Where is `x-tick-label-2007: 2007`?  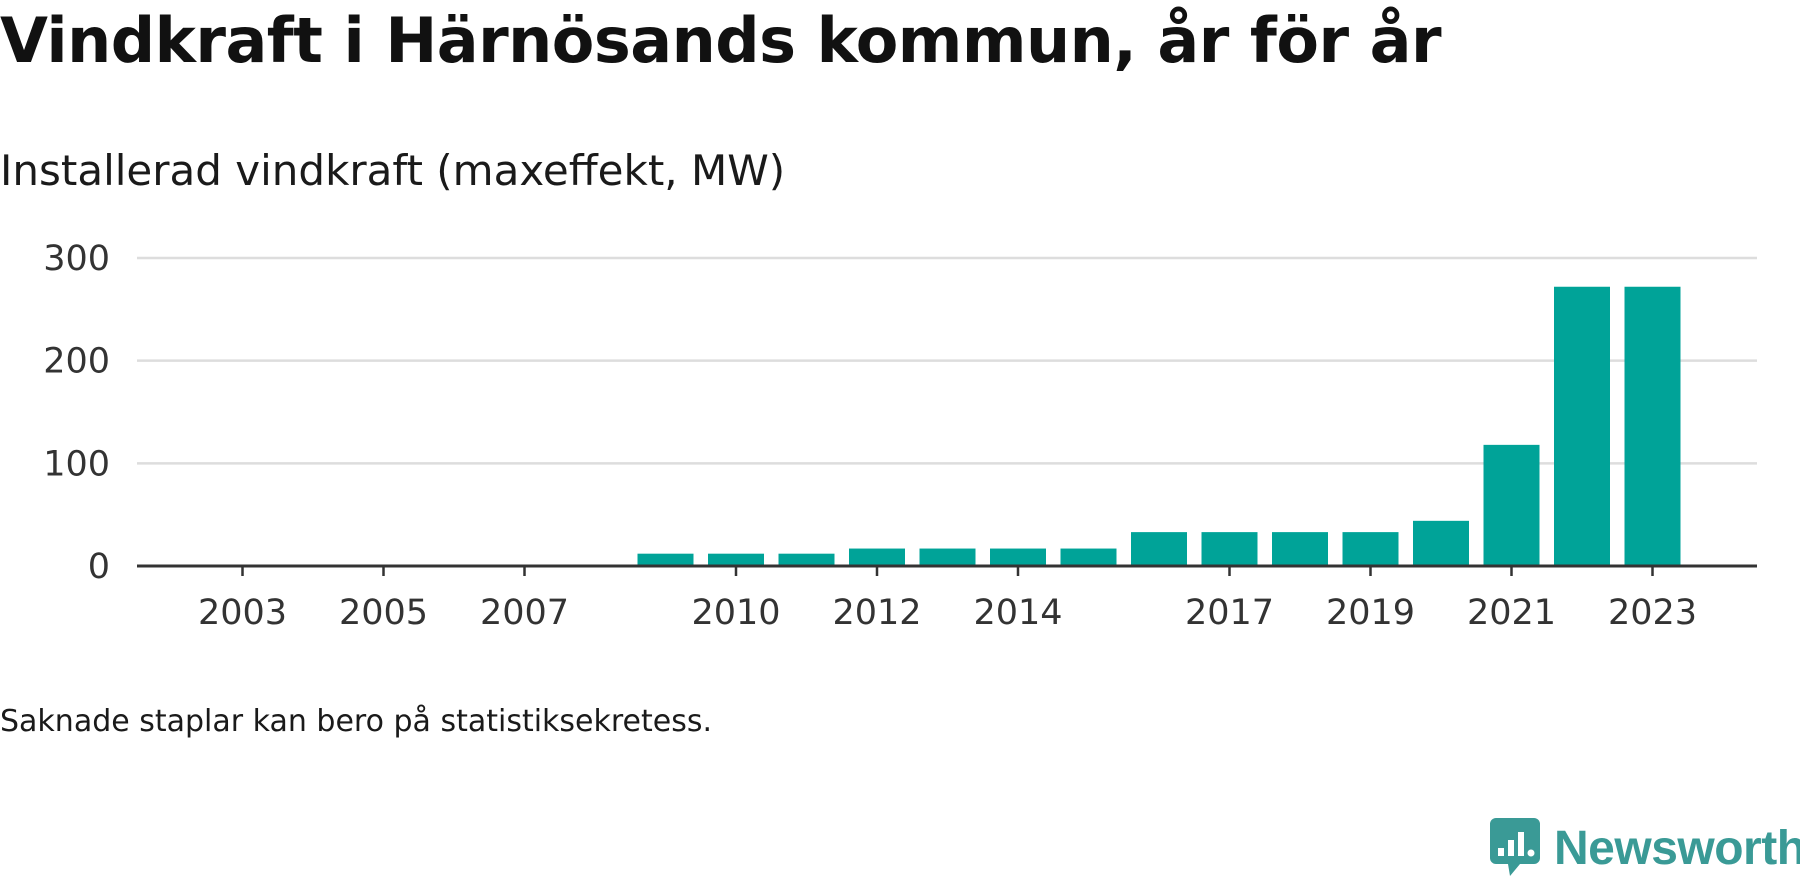 x-tick-label-2007: 2007 is located at coordinates (524, 613).